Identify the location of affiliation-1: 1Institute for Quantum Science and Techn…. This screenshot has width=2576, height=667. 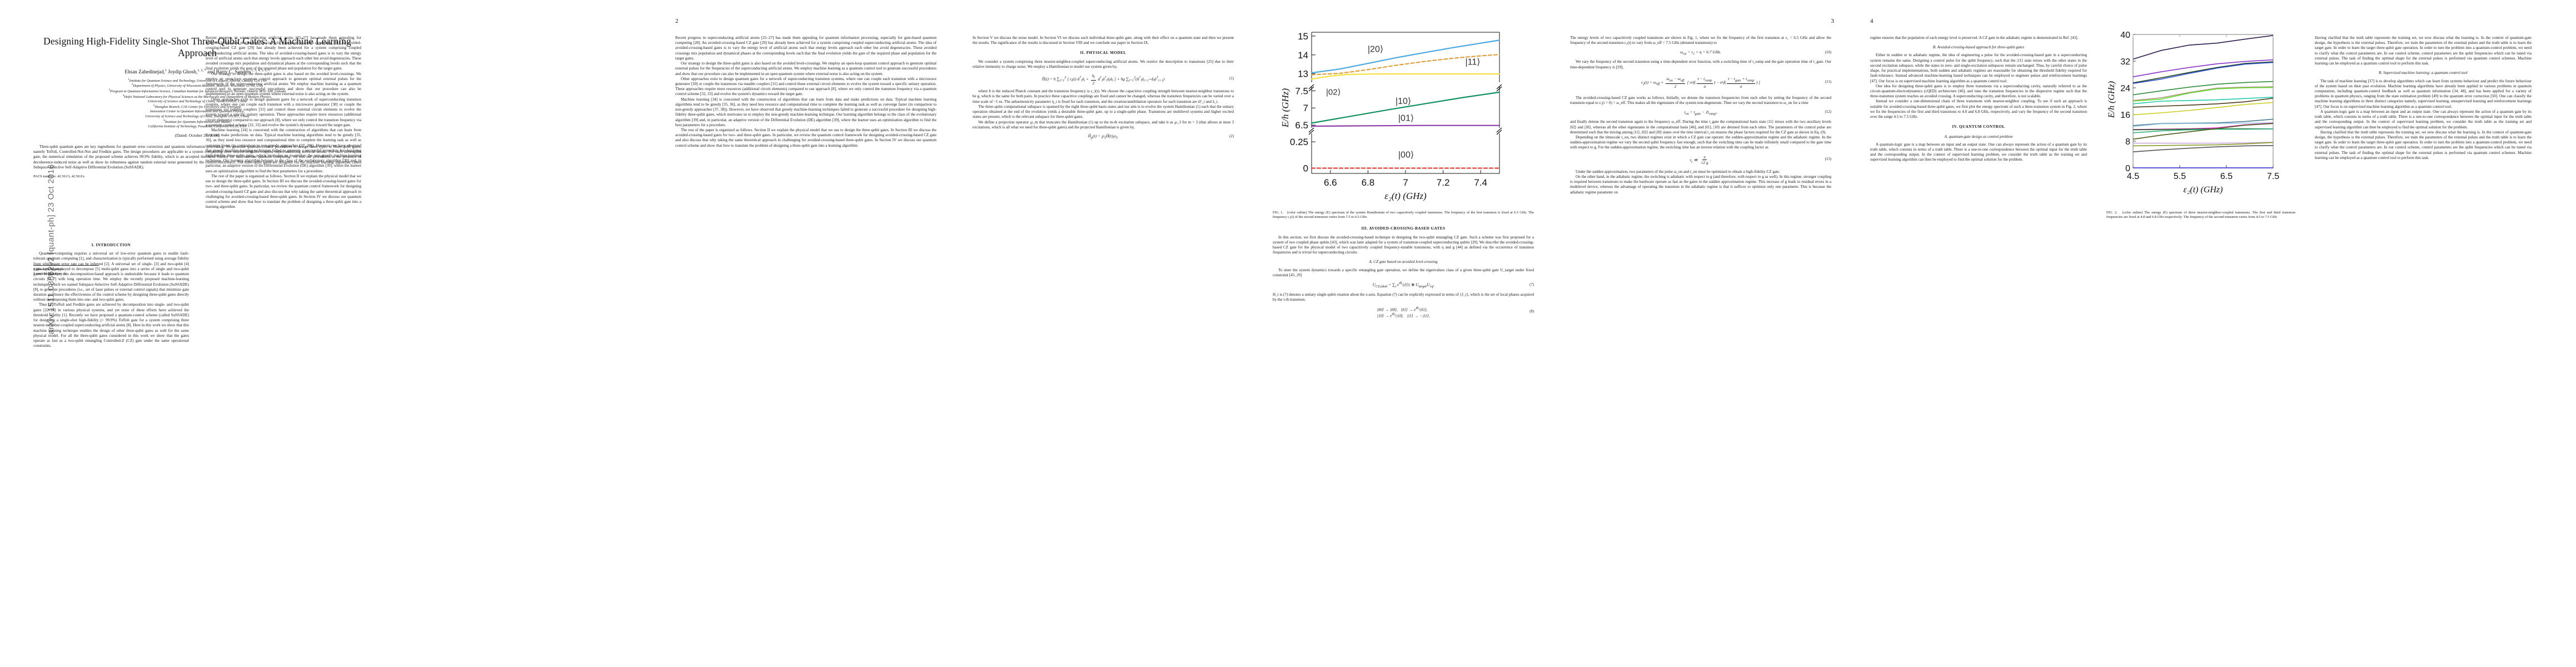
(197, 80).